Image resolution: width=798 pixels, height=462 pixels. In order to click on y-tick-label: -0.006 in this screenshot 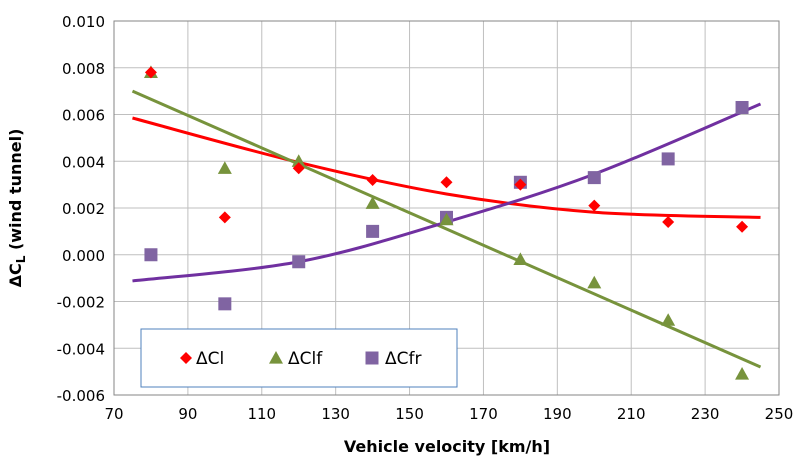, I will do `click(81, 396)`.